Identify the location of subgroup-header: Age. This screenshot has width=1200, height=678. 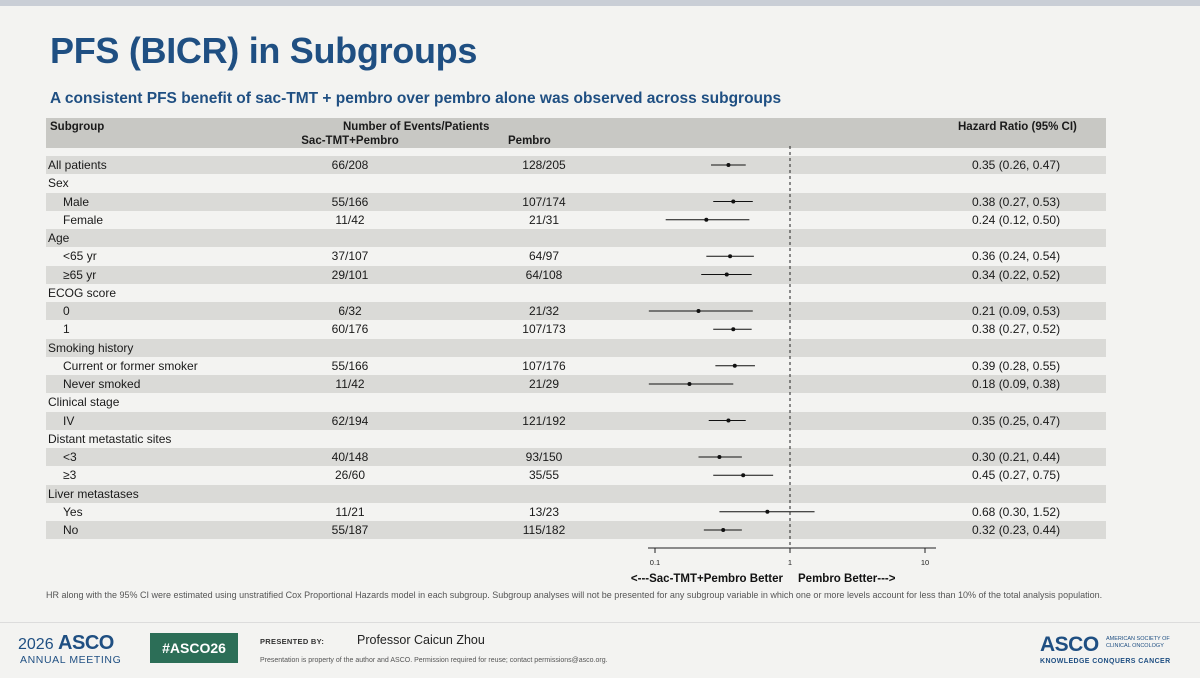
(59, 238).